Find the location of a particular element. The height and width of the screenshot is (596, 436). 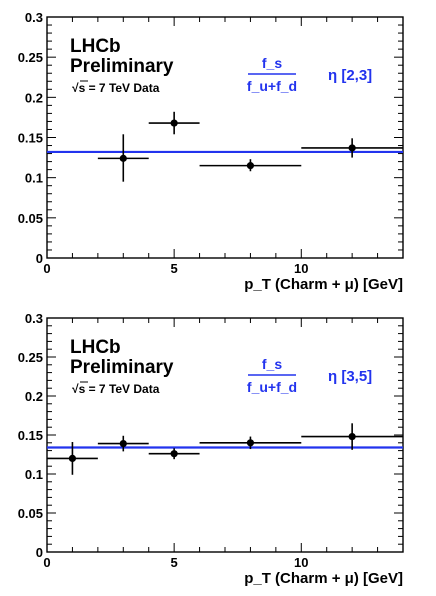

eta-range-label: η [2,3] is located at coordinates (350, 75).